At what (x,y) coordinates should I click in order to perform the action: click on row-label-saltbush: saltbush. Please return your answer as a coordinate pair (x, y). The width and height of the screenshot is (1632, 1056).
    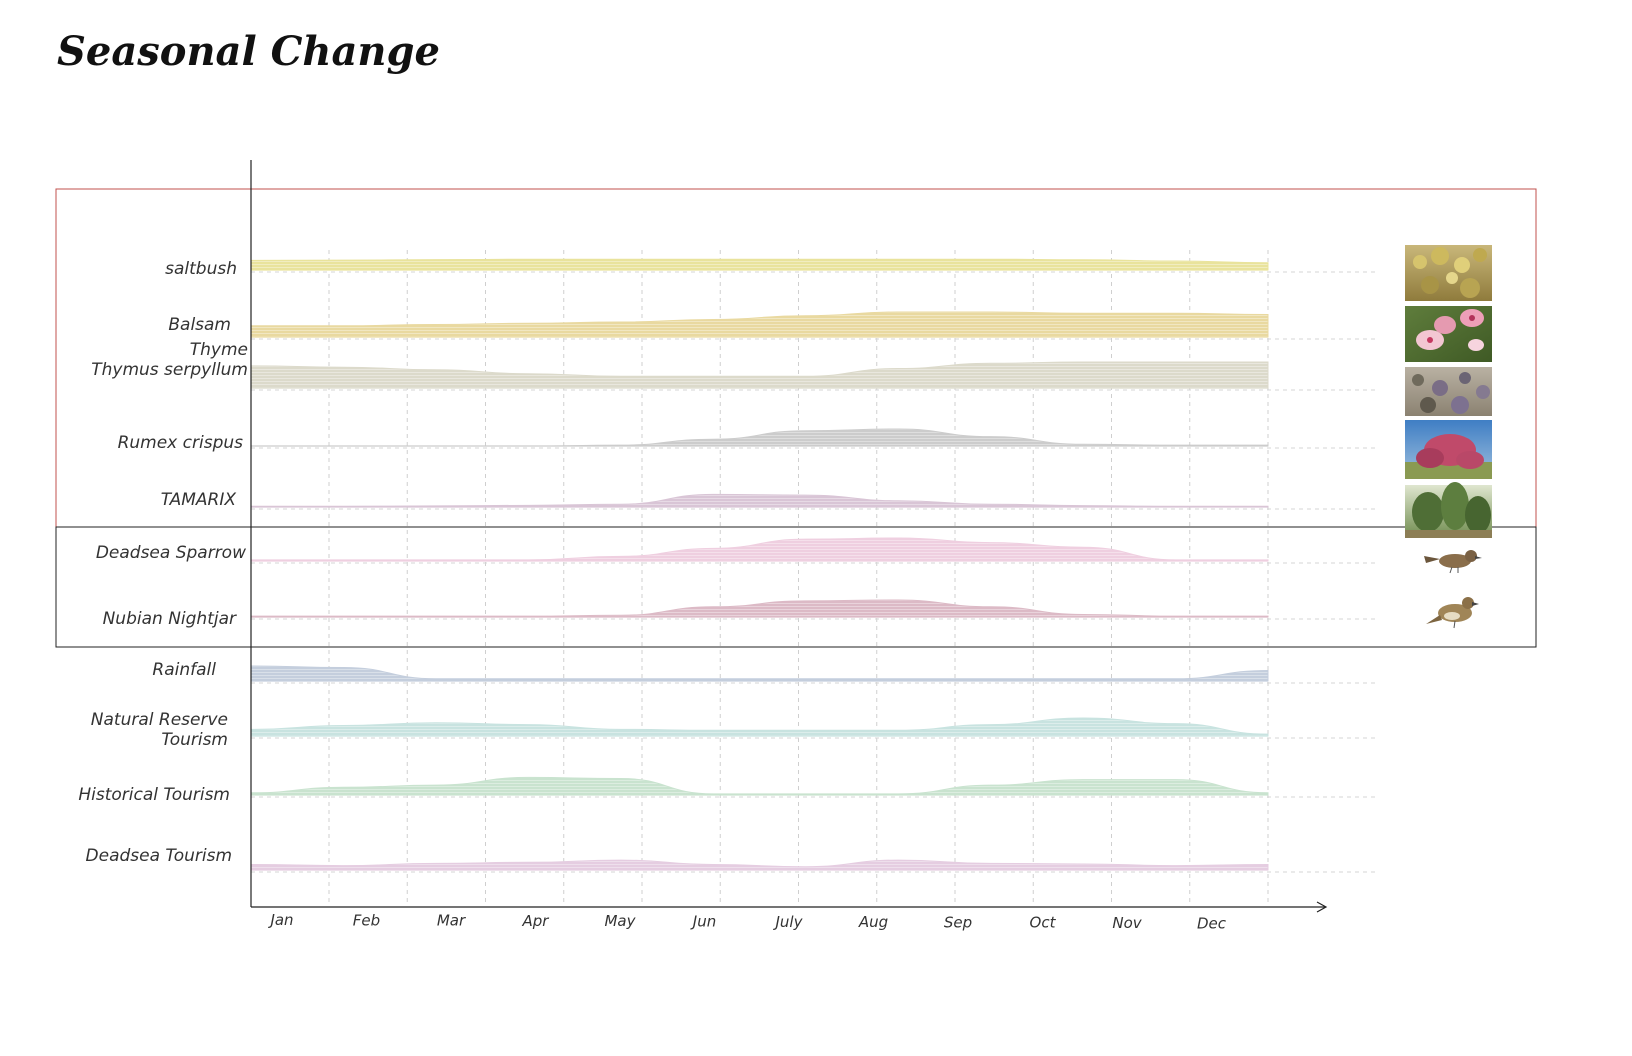
    Looking at the image, I should click on (201, 269).